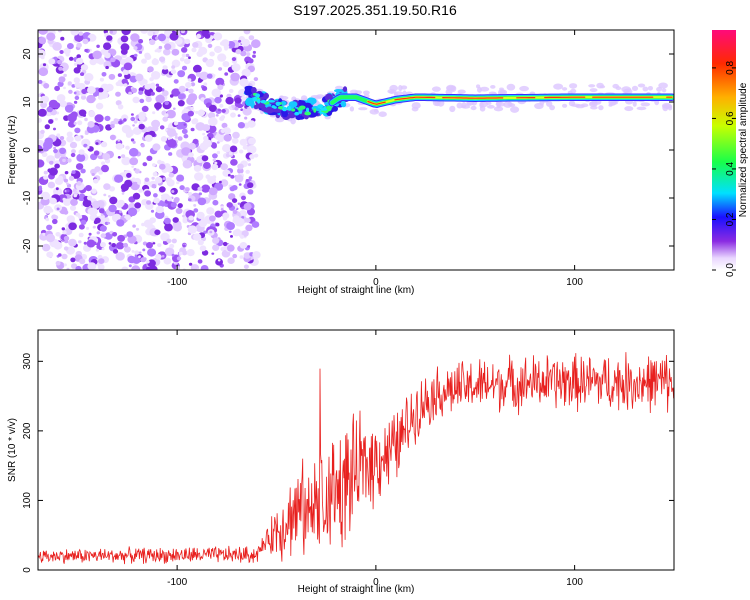 Image resolution: width=750 pixels, height=600 pixels. What do you see at coordinates (574, 582) in the screenshot?
I see `x-tick-label: 100` at bounding box center [574, 582].